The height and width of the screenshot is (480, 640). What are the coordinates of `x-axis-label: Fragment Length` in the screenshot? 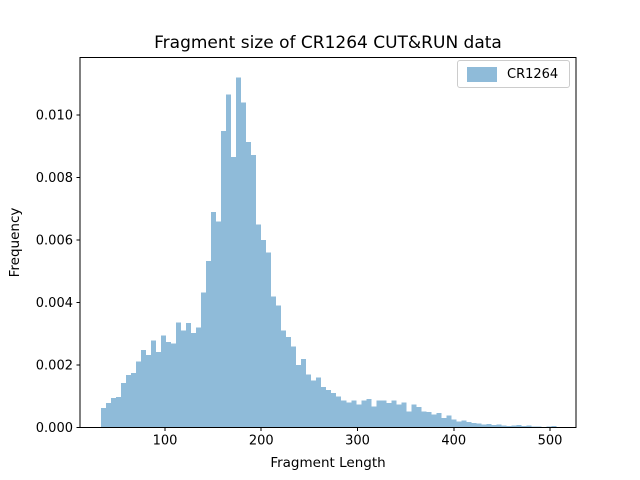 It's located at (327, 463).